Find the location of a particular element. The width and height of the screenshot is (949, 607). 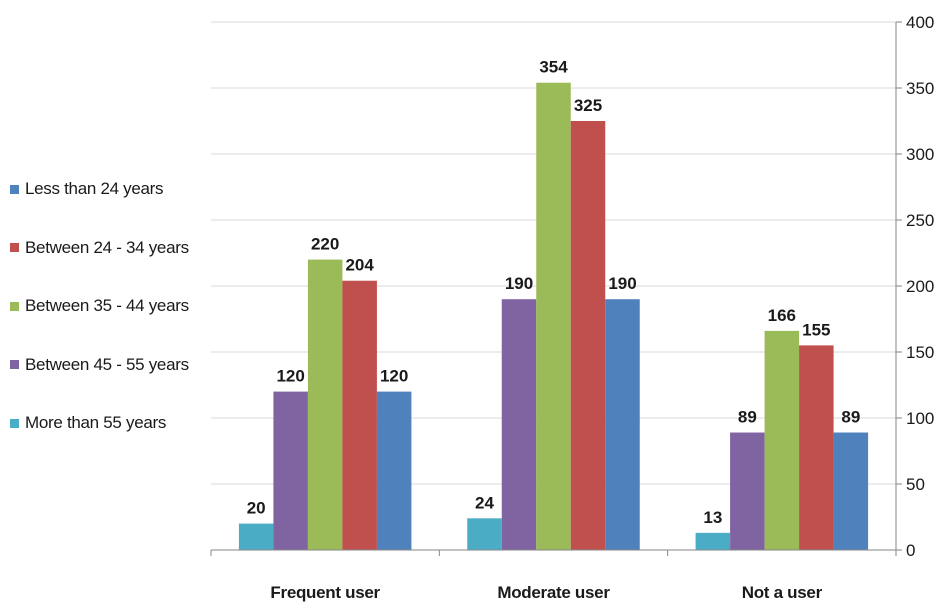

x-tick-label: Moderate user is located at coordinates (553, 592).